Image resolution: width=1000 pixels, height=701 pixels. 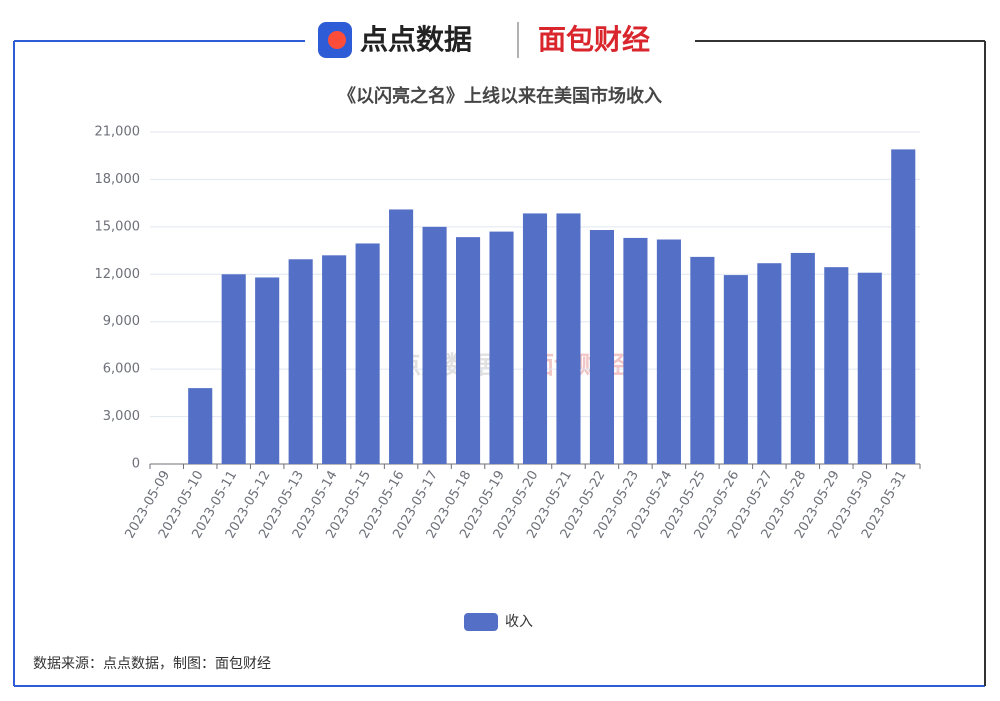 What do you see at coordinates (594, 39) in the screenshot?
I see `brand-right: 面包财经` at bounding box center [594, 39].